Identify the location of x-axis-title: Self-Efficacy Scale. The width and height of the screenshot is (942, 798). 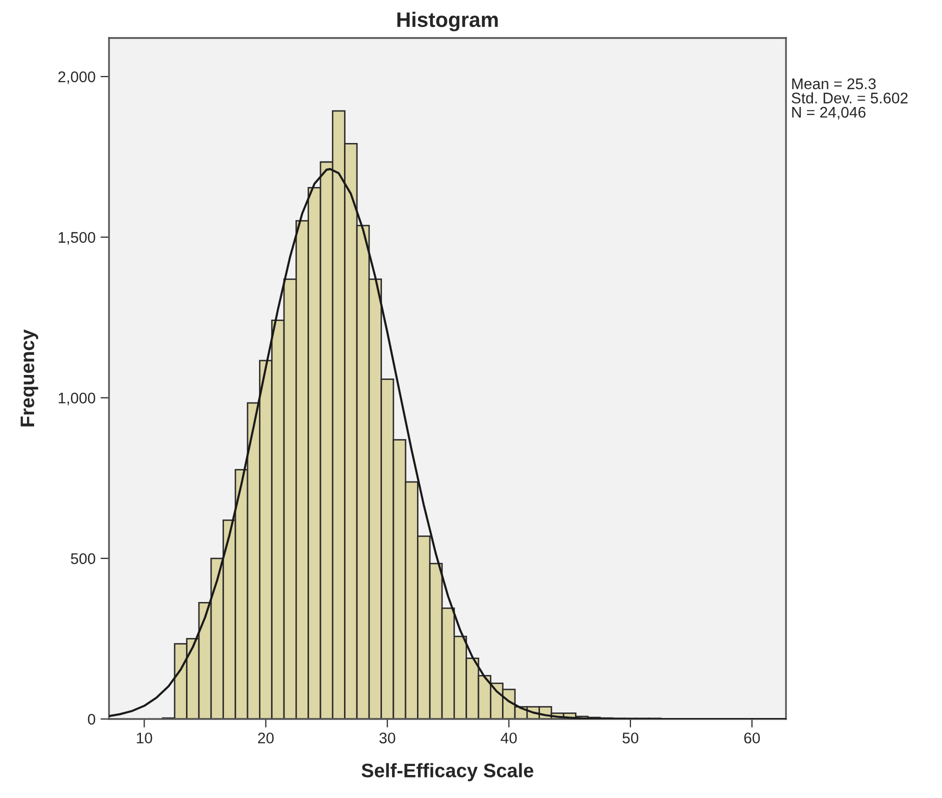
(448, 772).